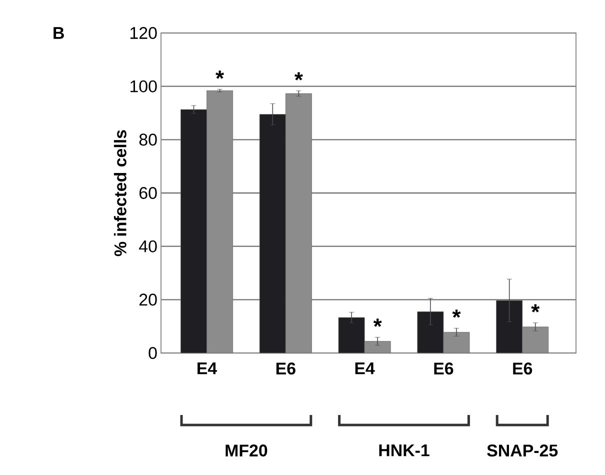  I want to click on y-tick-label: 20, so click(148, 300).